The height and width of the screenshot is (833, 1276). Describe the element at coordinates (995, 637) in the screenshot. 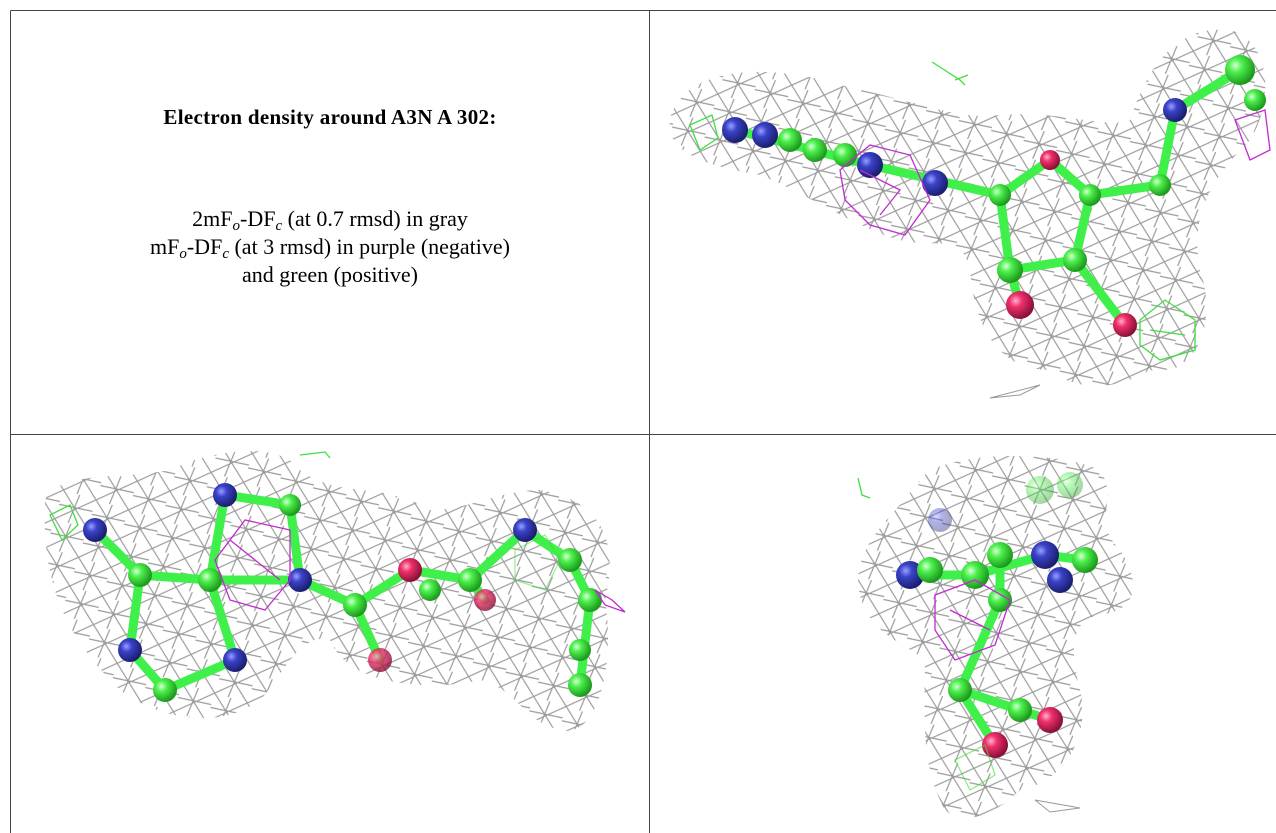

I see `density-view-end` at that location.